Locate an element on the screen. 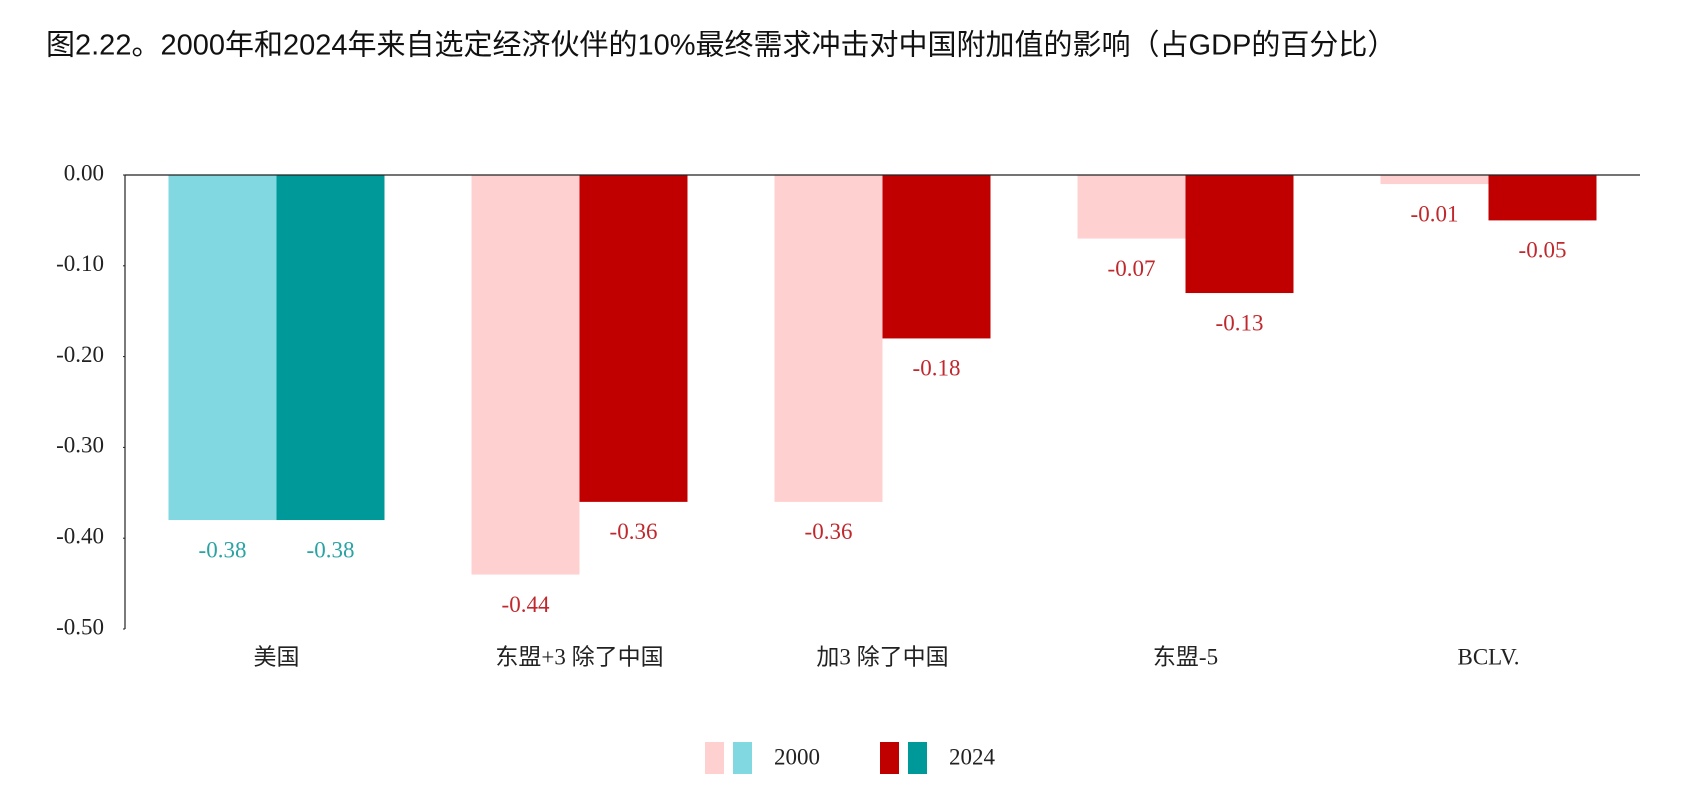  x-tick-label: BCLV. is located at coordinates (1488, 656).